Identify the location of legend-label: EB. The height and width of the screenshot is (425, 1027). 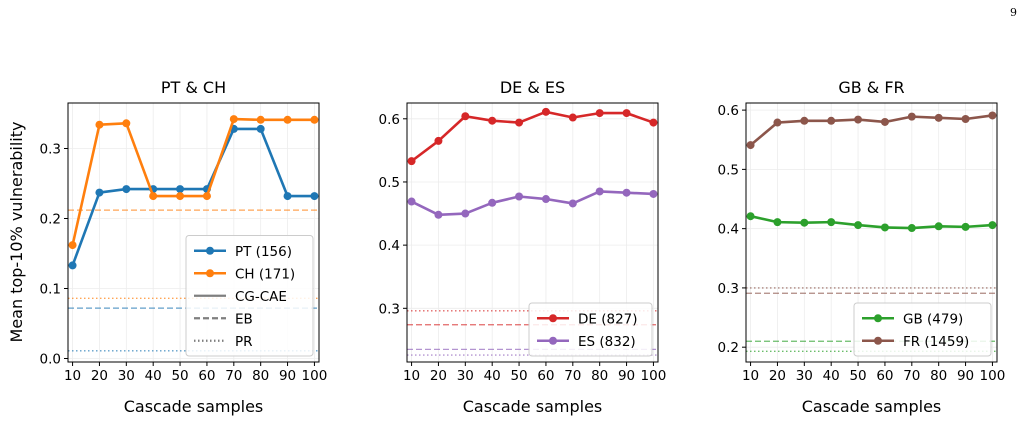
(244, 319).